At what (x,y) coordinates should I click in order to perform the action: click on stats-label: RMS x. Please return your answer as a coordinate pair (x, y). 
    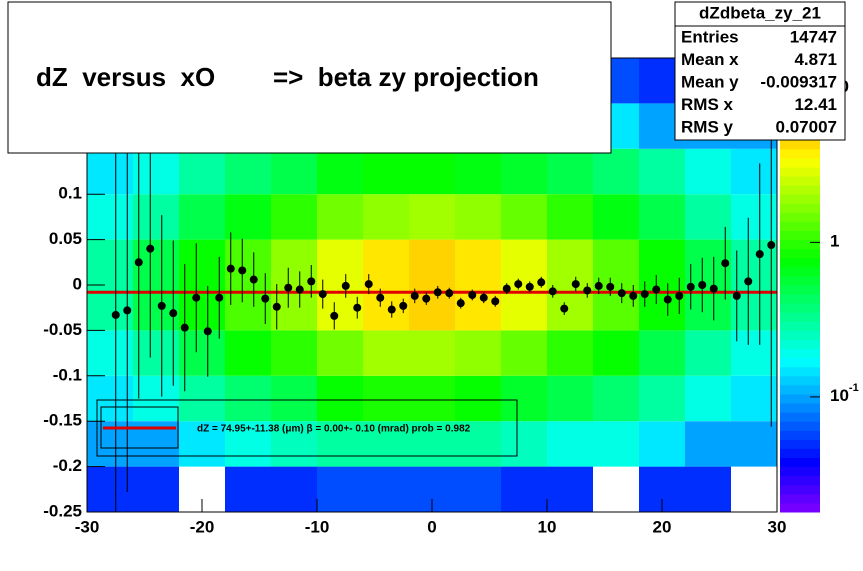
    Looking at the image, I should click on (707, 104).